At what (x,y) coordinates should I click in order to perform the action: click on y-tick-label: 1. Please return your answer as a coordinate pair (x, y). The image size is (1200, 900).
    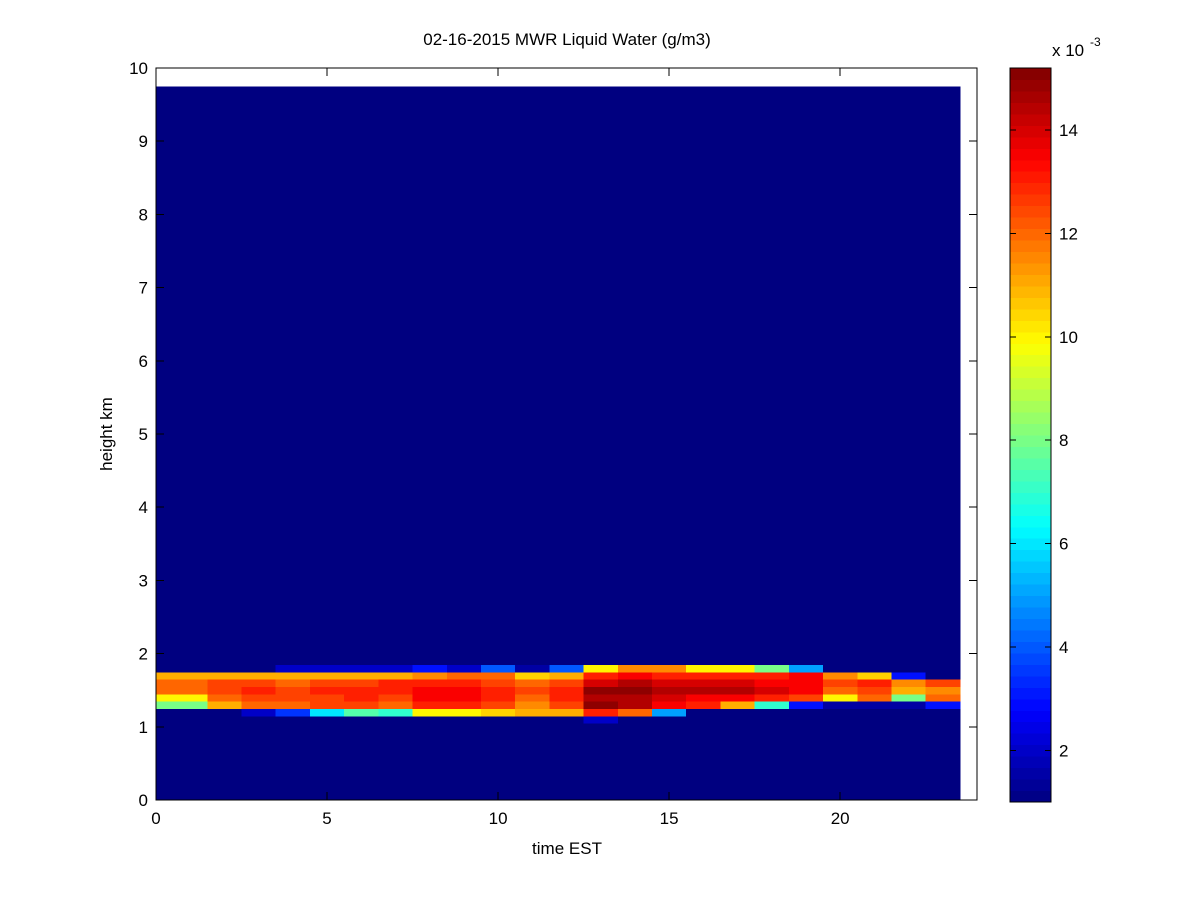
    Looking at the image, I should click on (143, 727).